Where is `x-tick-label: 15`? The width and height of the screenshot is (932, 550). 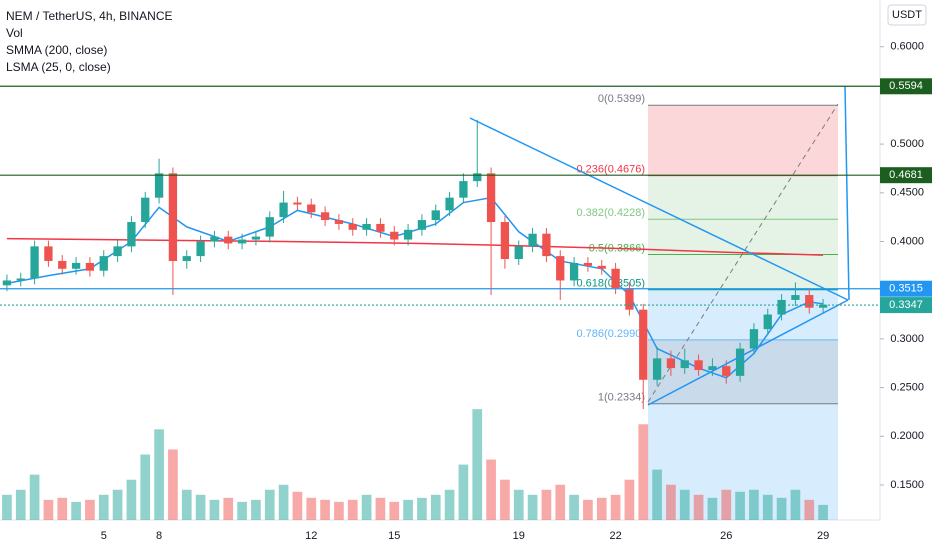
x-tick-label: 15 is located at coordinates (394, 536).